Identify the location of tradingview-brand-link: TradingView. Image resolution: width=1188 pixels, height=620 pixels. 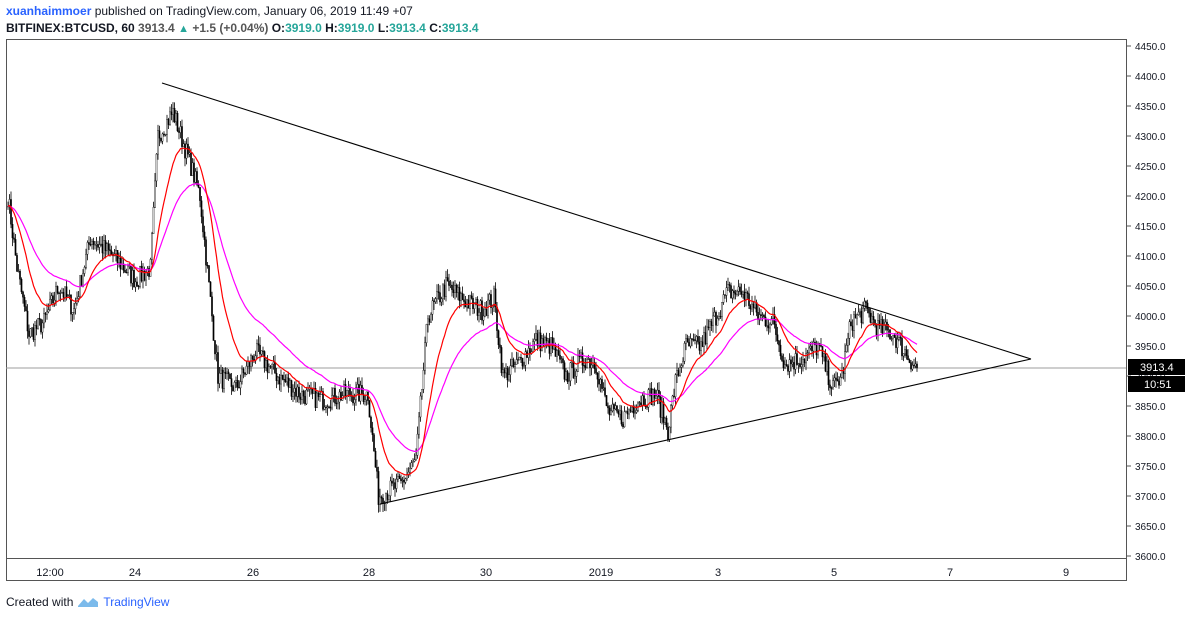
(136, 602).